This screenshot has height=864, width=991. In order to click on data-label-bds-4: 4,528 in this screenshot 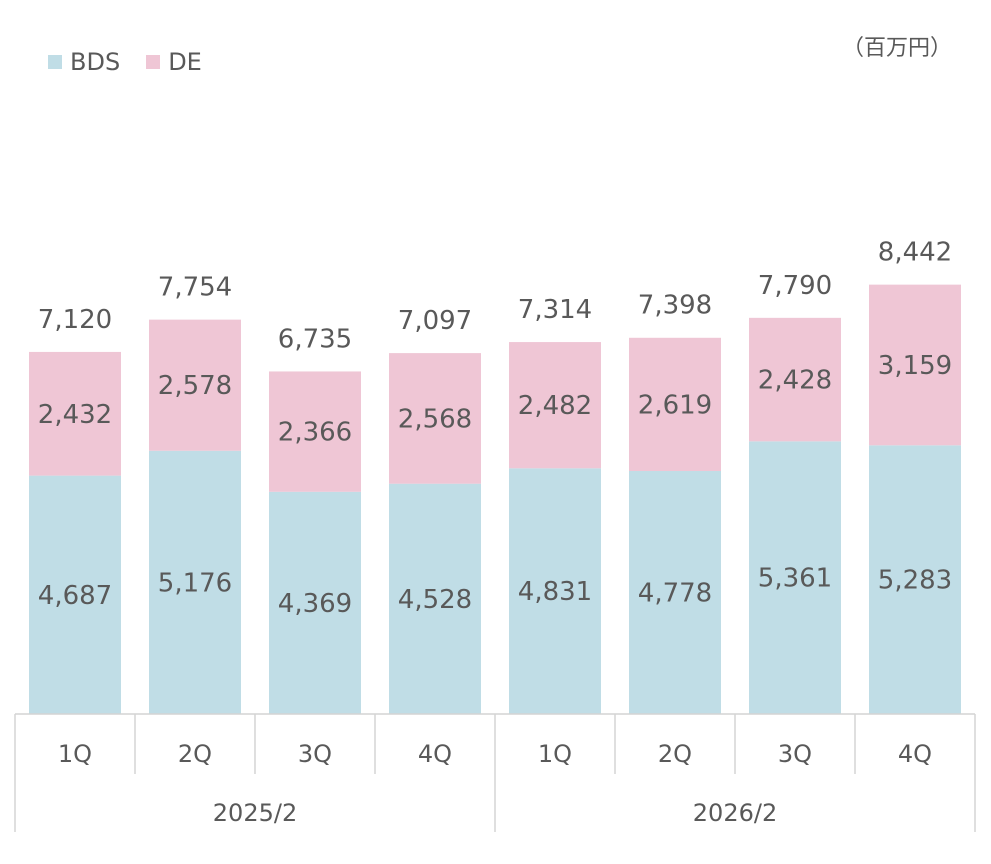, I will do `click(435, 600)`.